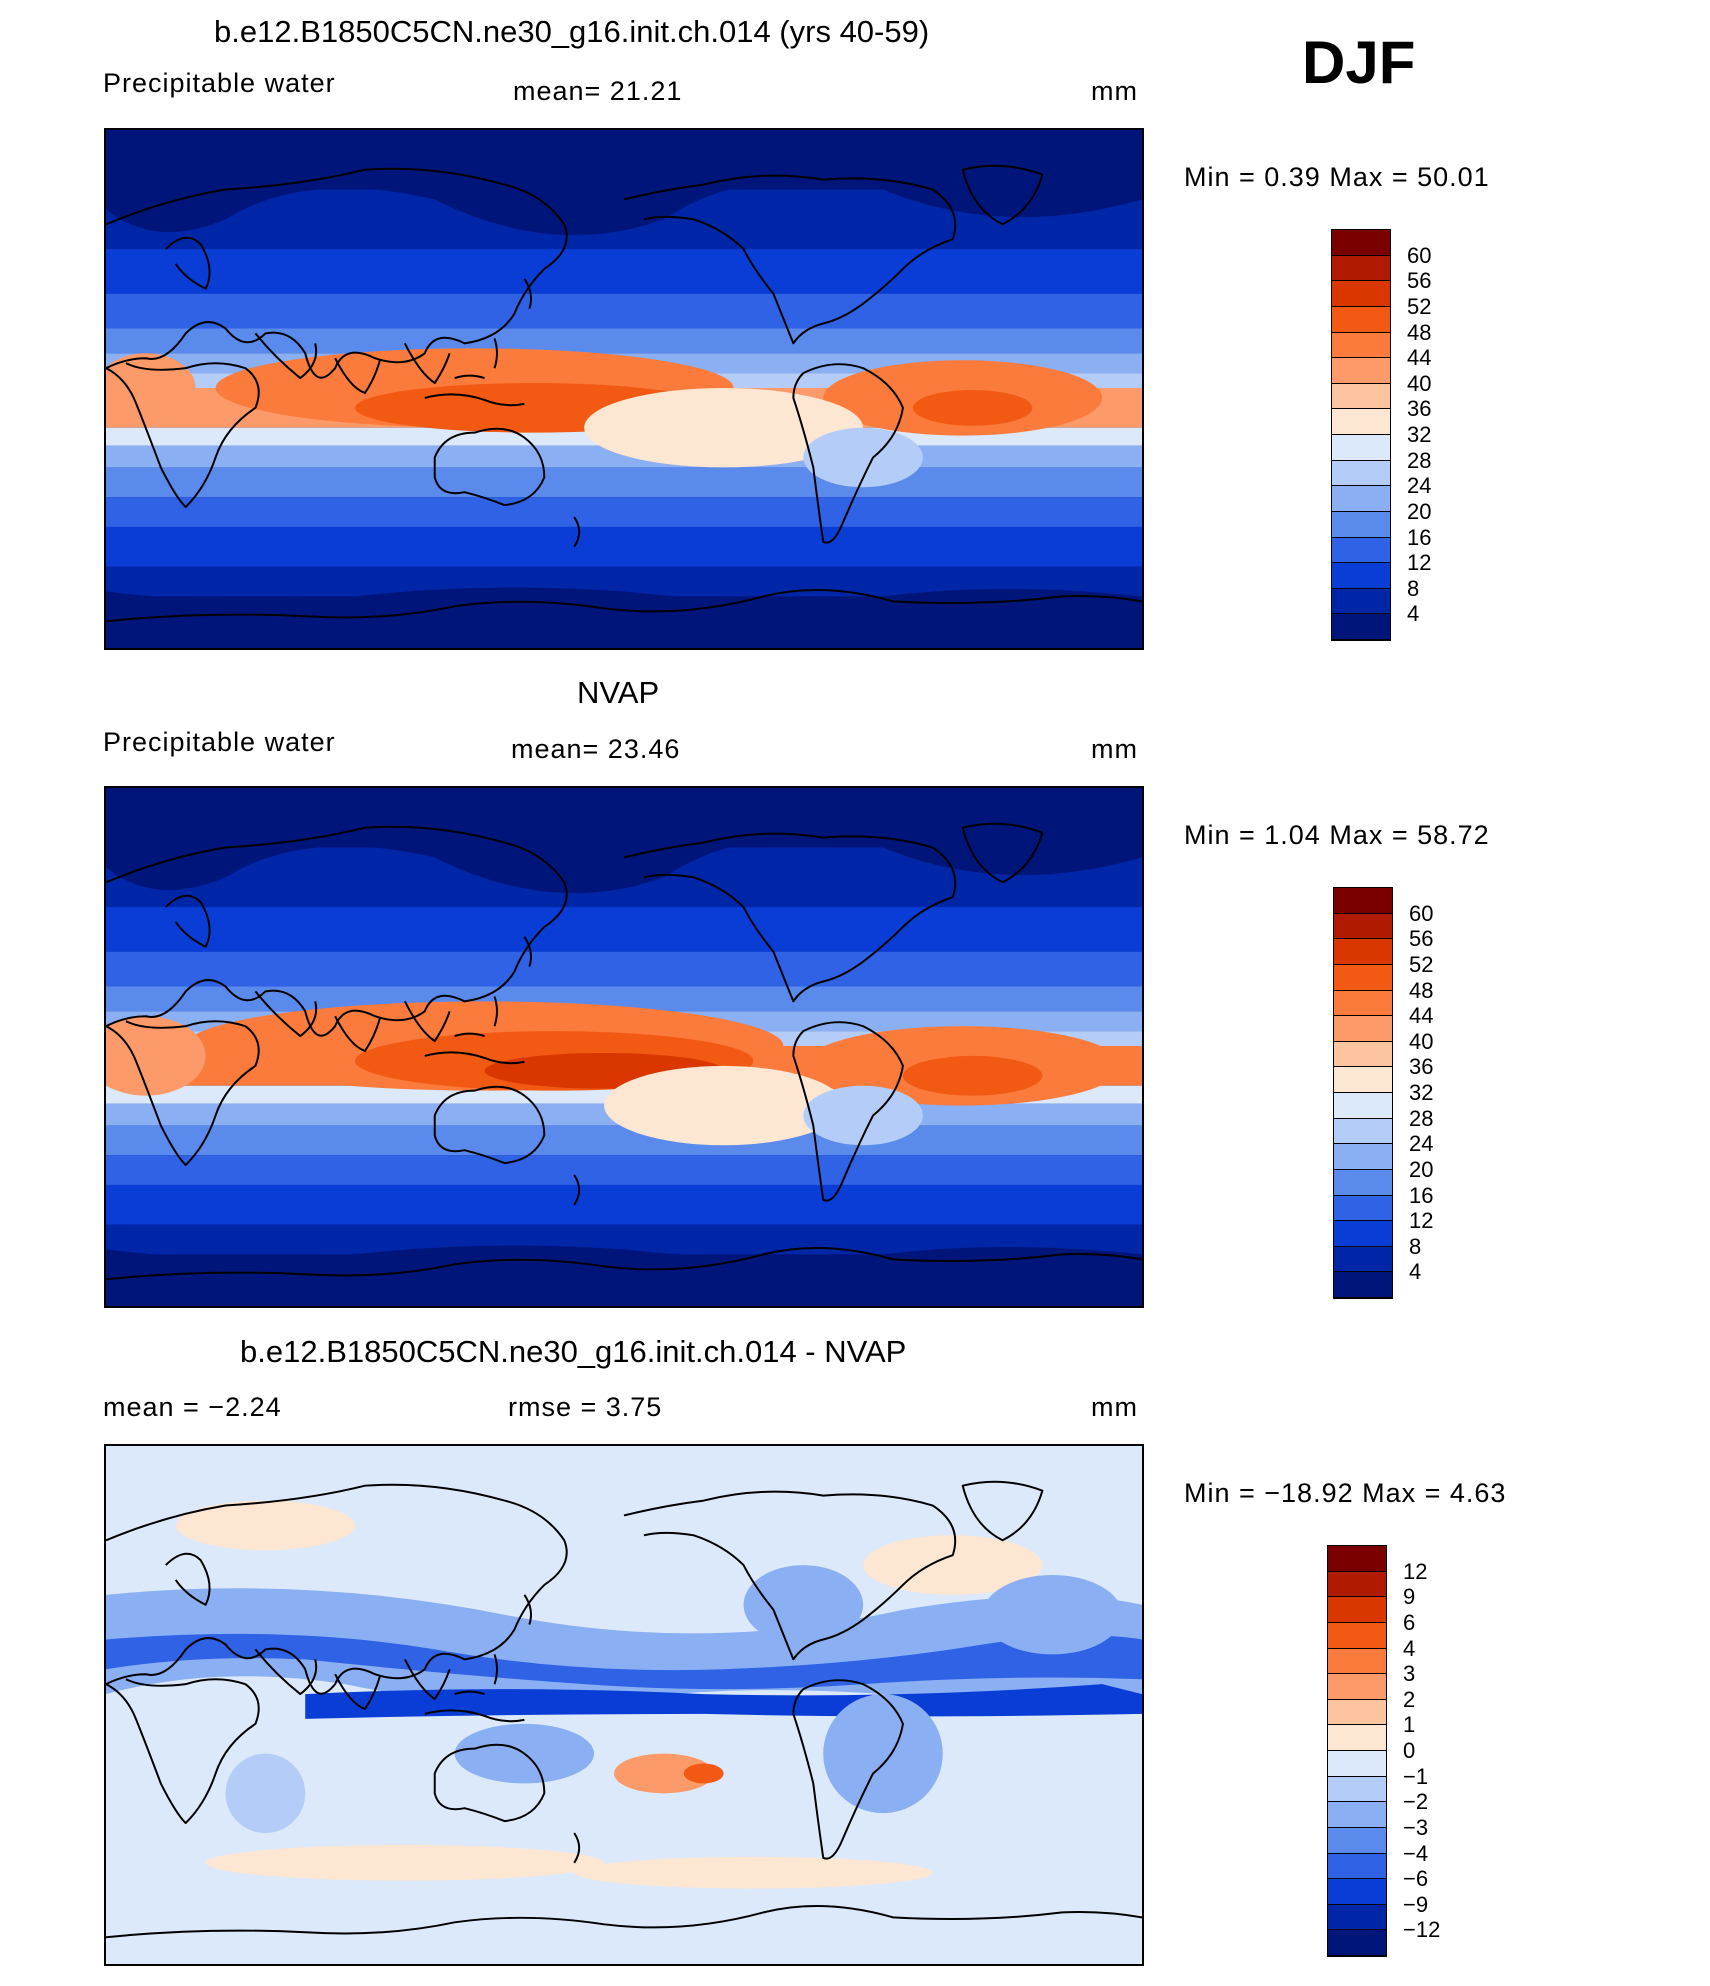 The height and width of the screenshot is (1986, 1710). Describe the element at coordinates (1114, 749) in the screenshot. I see `panel-2-units: mm` at that location.